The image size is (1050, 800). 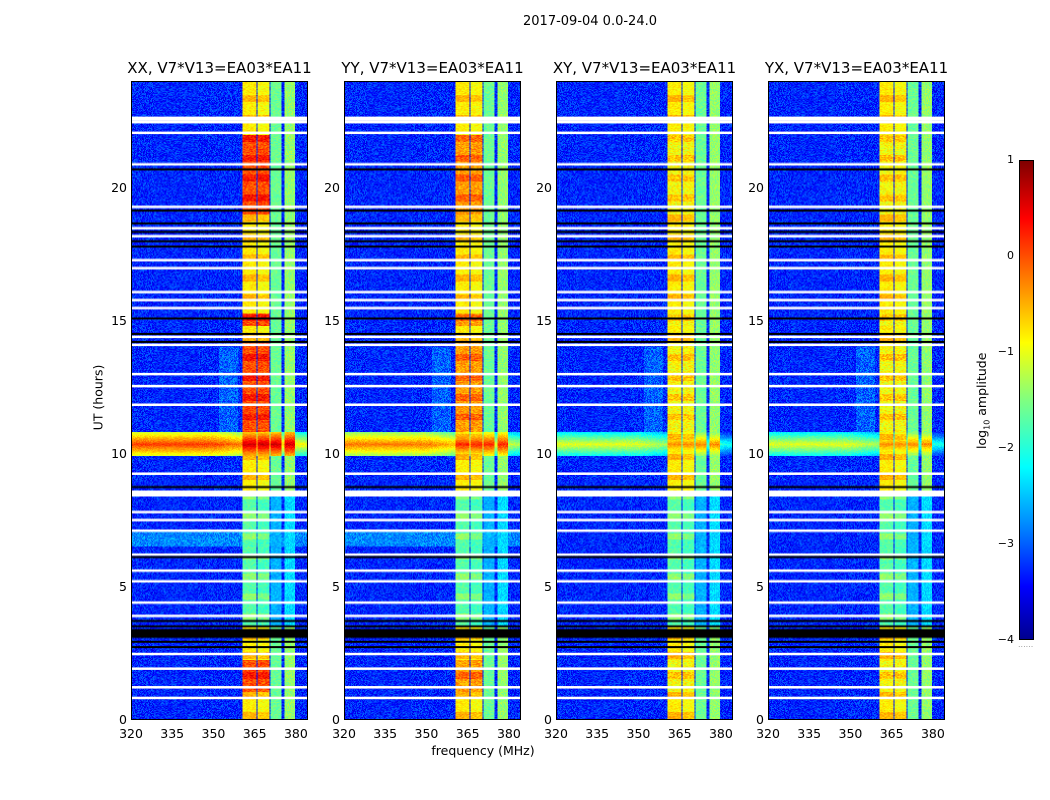 What do you see at coordinates (644, 400) in the screenshot?
I see `heatmap-xy` at bounding box center [644, 400].